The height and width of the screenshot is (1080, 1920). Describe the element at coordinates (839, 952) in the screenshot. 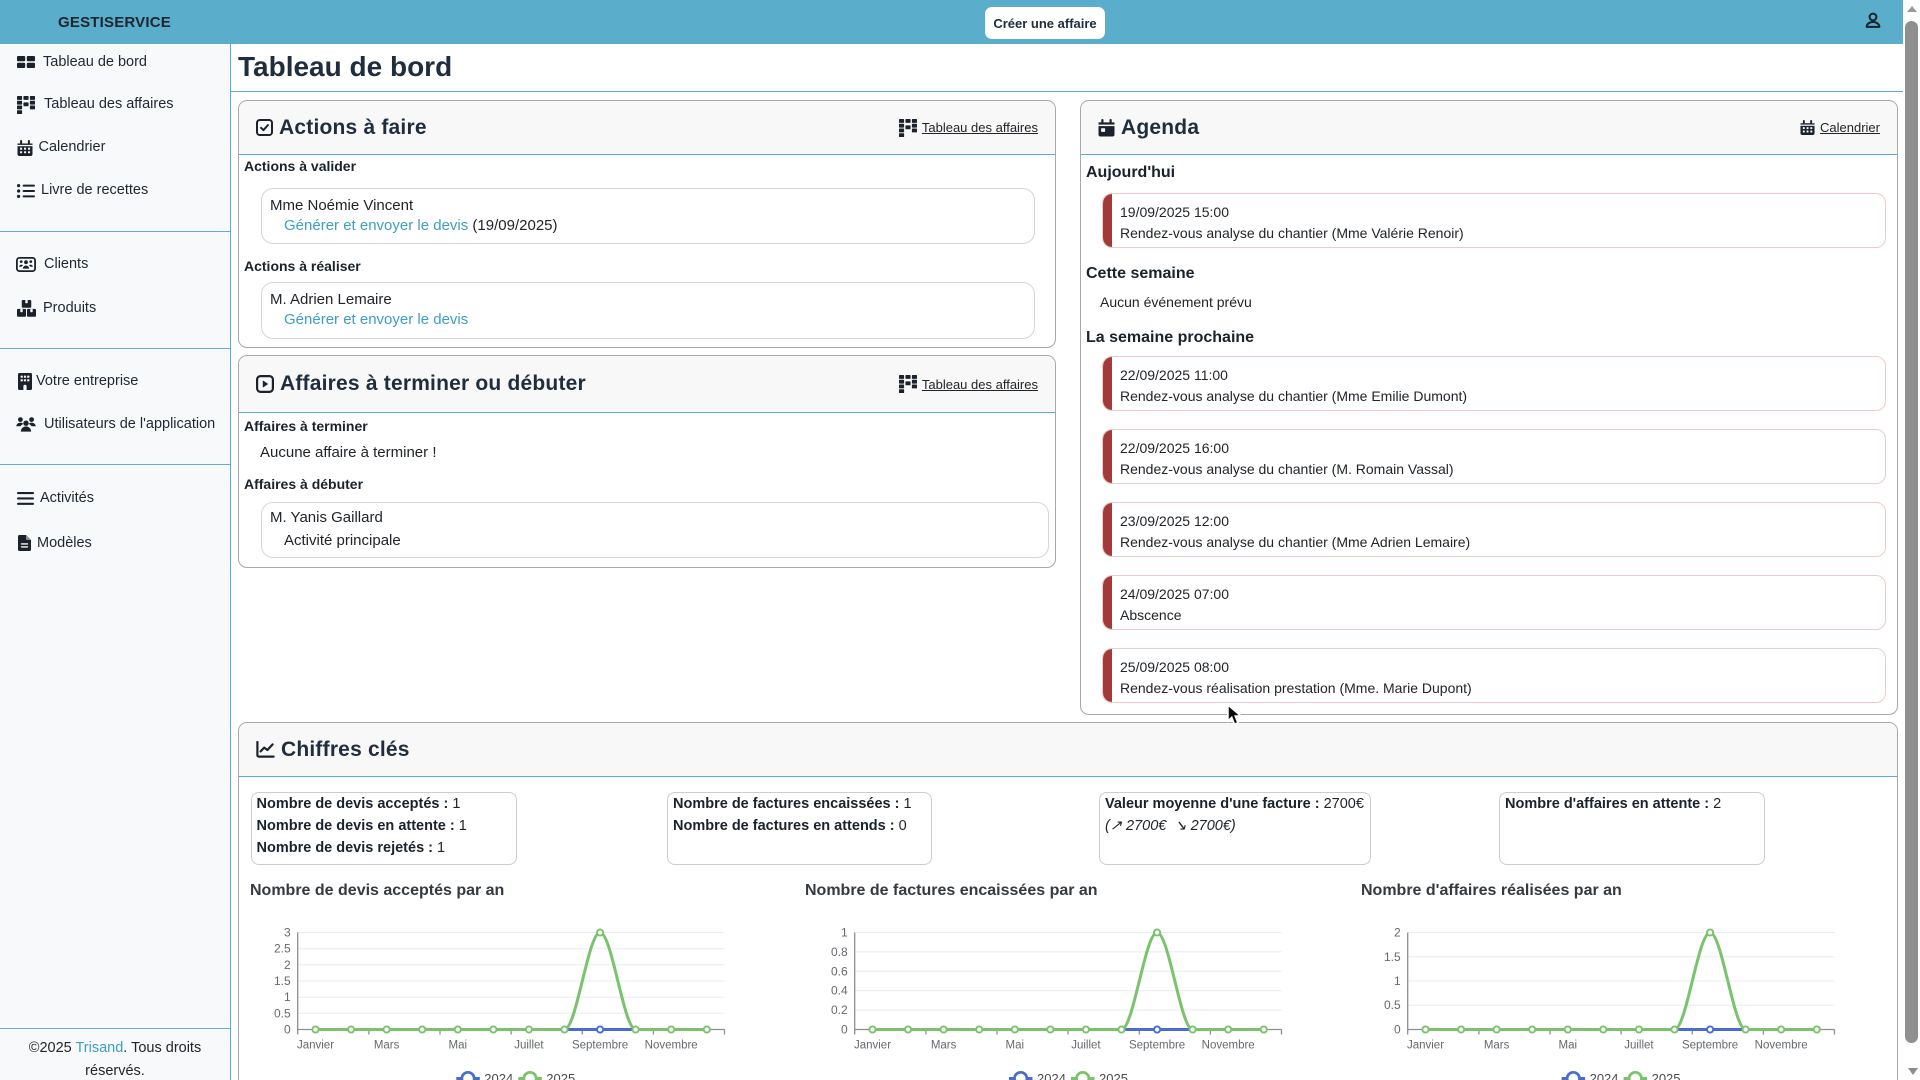

I see `svg-text: 0.8` at that location.